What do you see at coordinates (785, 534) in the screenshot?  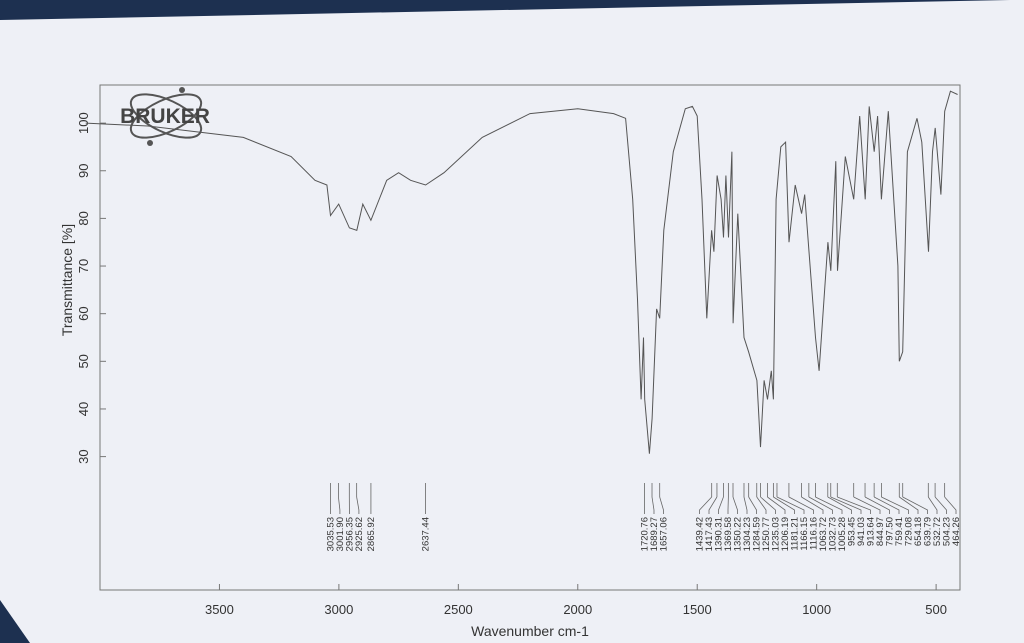 I see `peak-label: 1206.19` at bounding box center [785, 534].